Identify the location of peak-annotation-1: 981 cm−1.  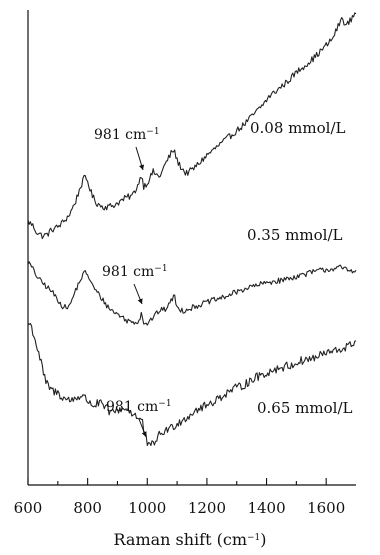
(127, 135).